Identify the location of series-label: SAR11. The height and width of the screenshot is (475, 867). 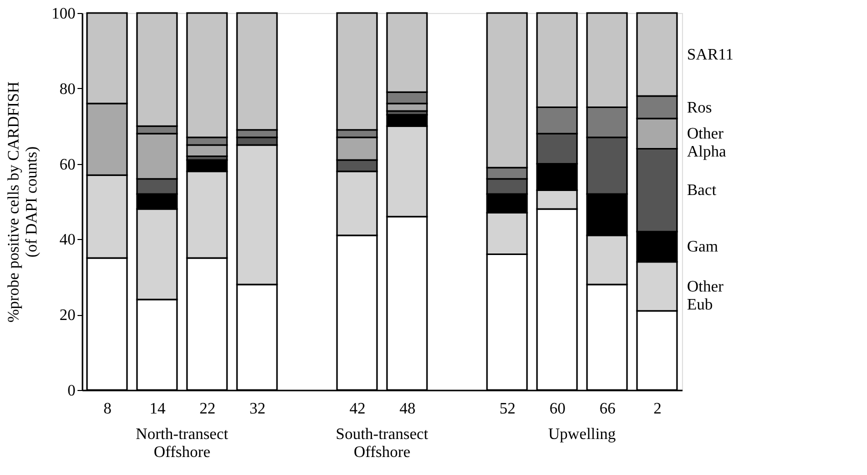
(710, 55).